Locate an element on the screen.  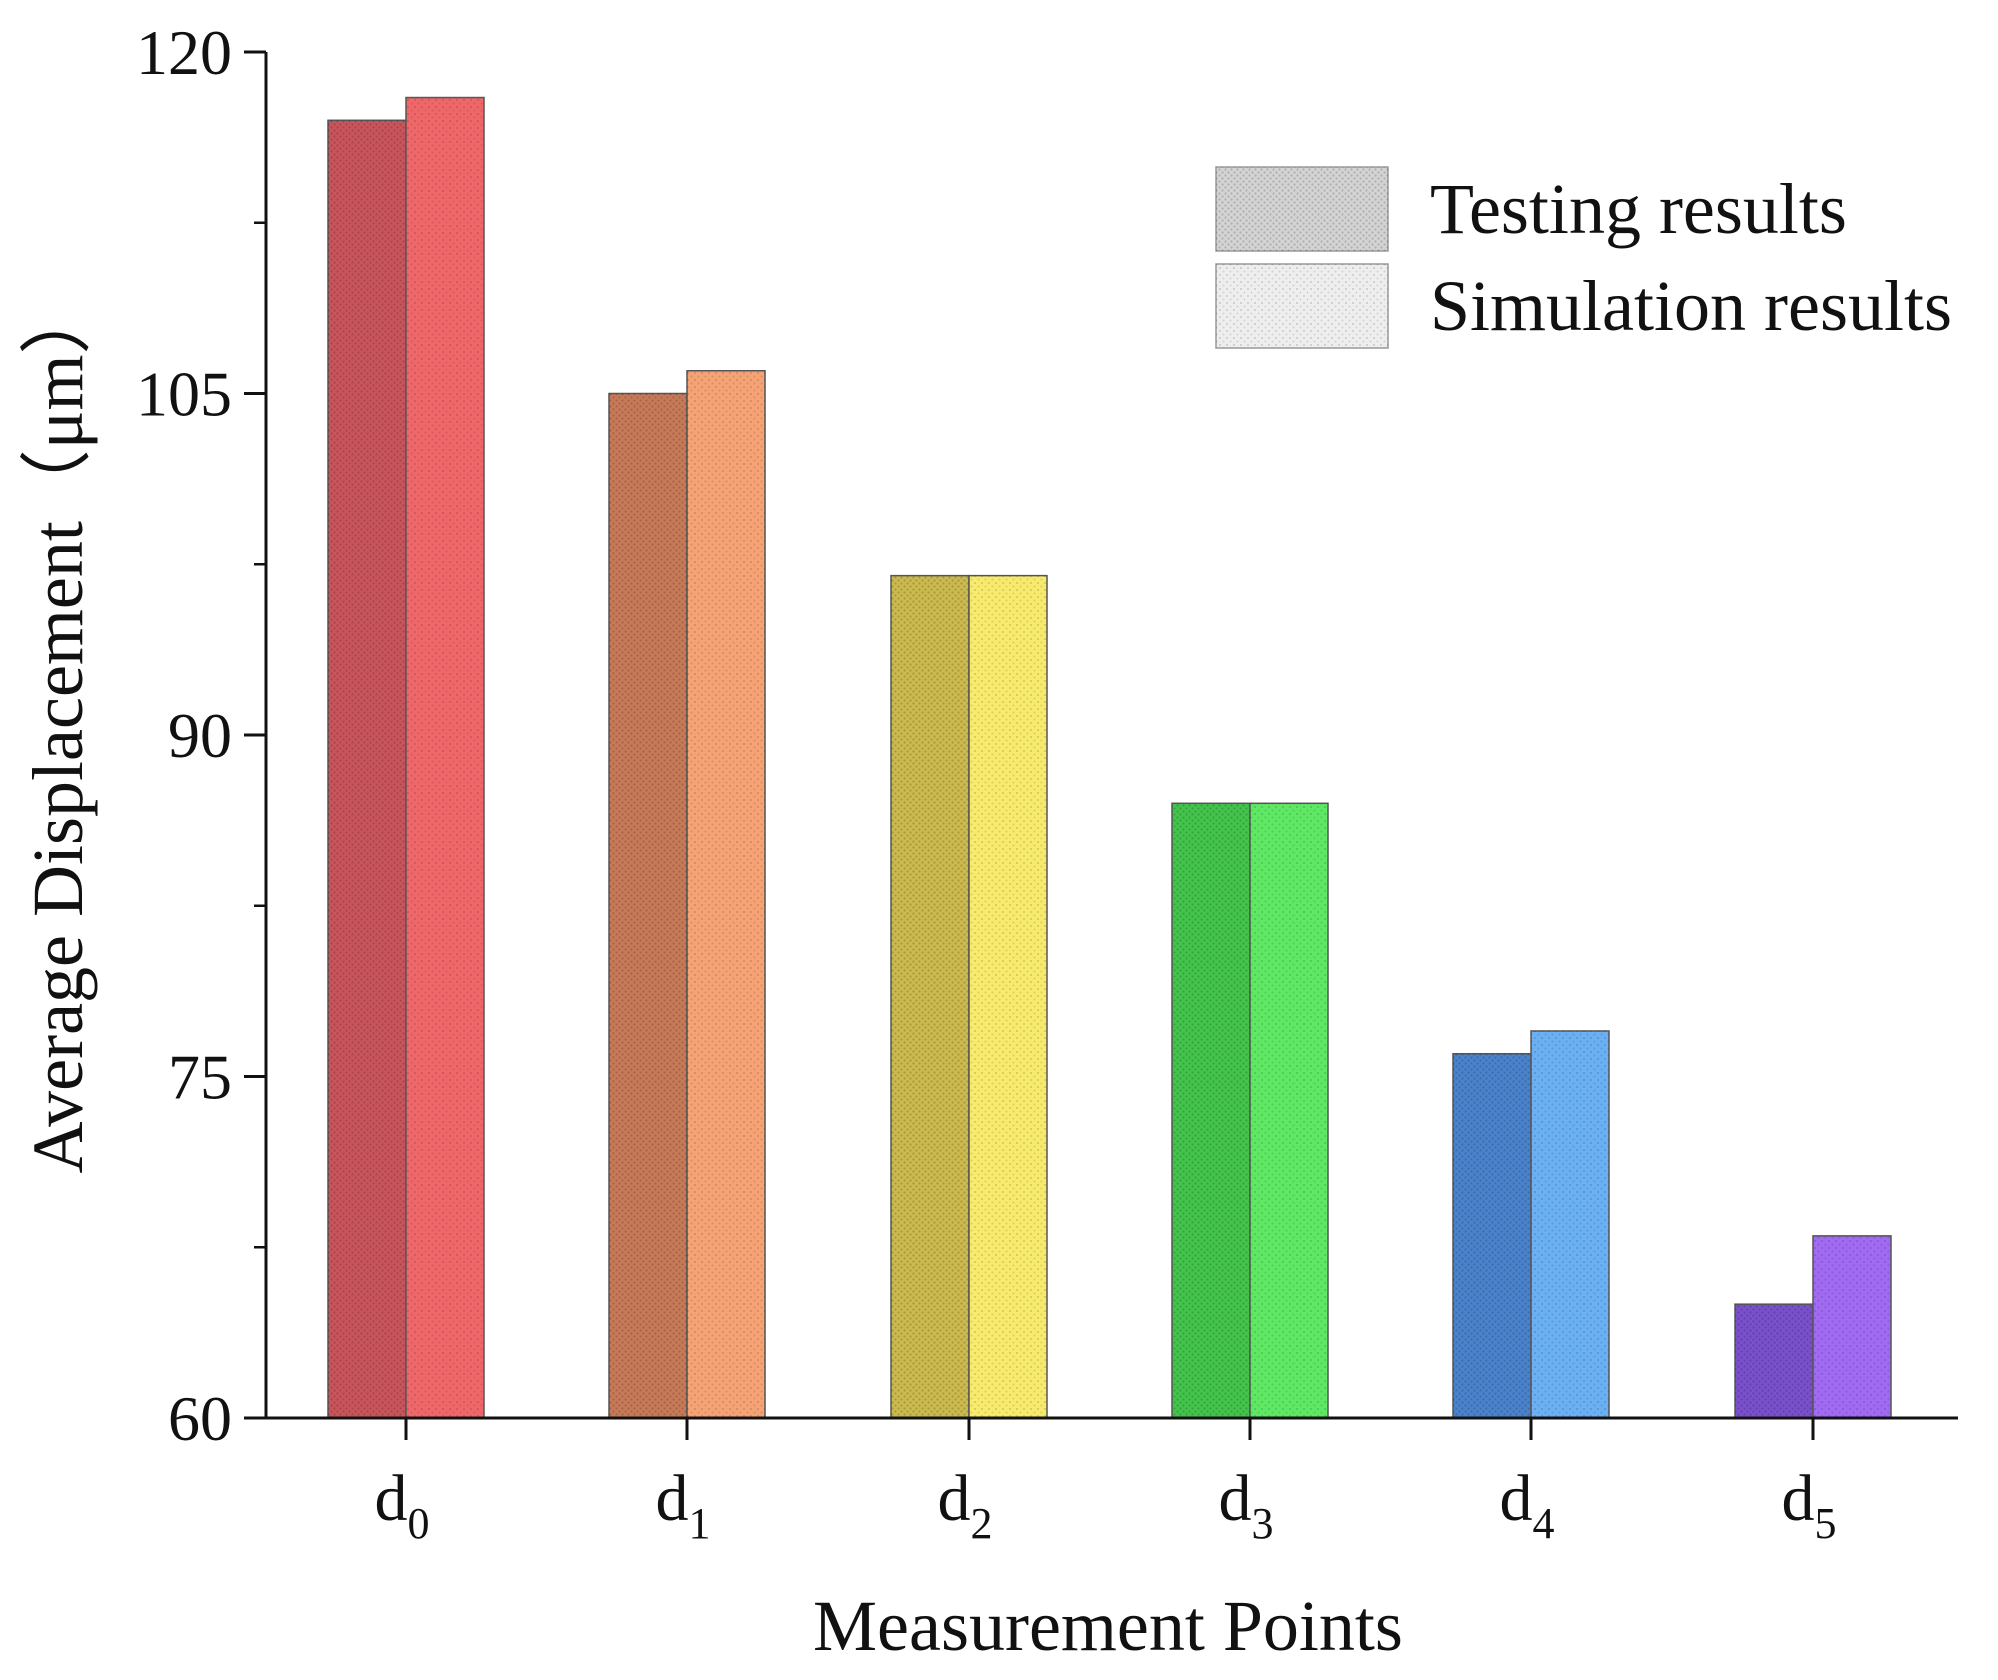
x-tick-label: d0 is located at coordinates (402, 1505).